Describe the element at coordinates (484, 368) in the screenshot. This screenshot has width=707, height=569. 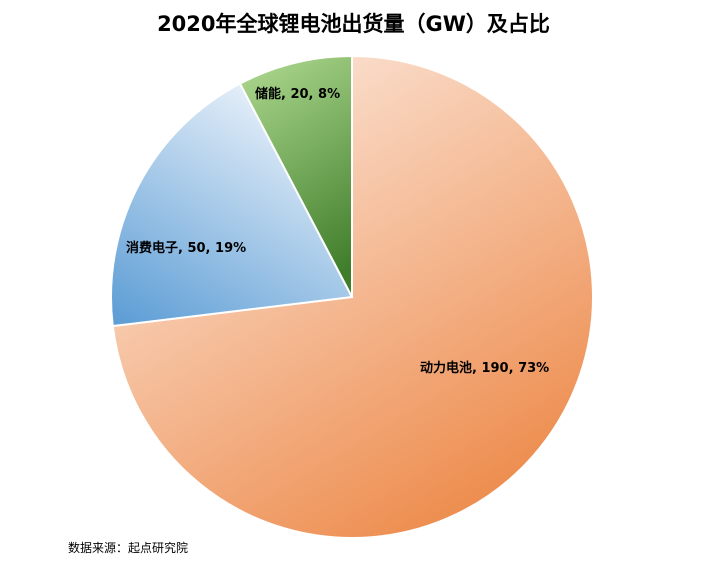
I see `pie-slice-label-1: 动力电池, 190, 73%` at that location.